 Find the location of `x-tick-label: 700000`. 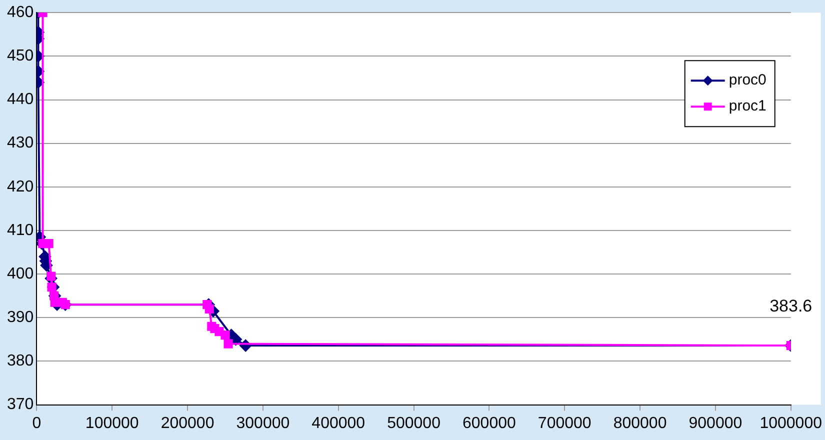

x-tick-label: 700000 is located at coordinates (565, 423).